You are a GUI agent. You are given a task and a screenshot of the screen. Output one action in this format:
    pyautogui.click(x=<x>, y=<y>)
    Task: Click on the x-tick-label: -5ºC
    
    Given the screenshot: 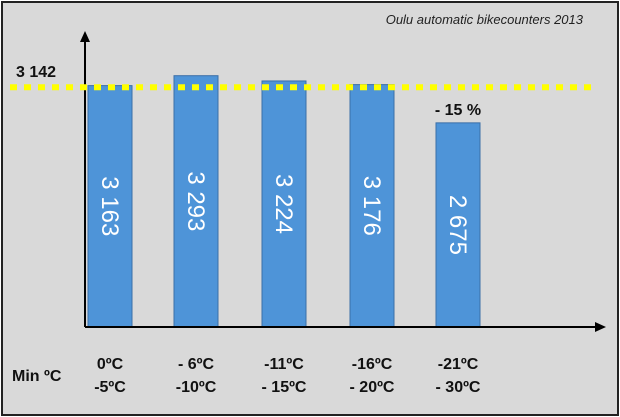 What is the action you would take?
    pyautogui.click(x=110, y=387)
    